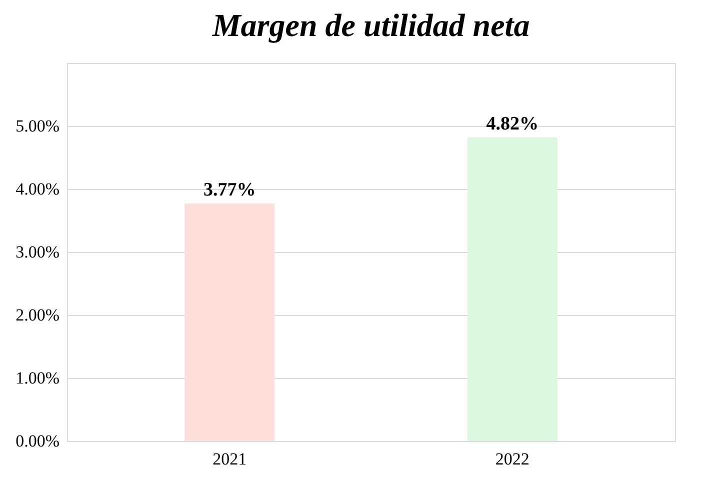 The image size is (715, 482). What do you see at coordinates (38, 126) in the screenshot?
I see `y-tick-label: 5.00%` at bounding box center [38, 126].